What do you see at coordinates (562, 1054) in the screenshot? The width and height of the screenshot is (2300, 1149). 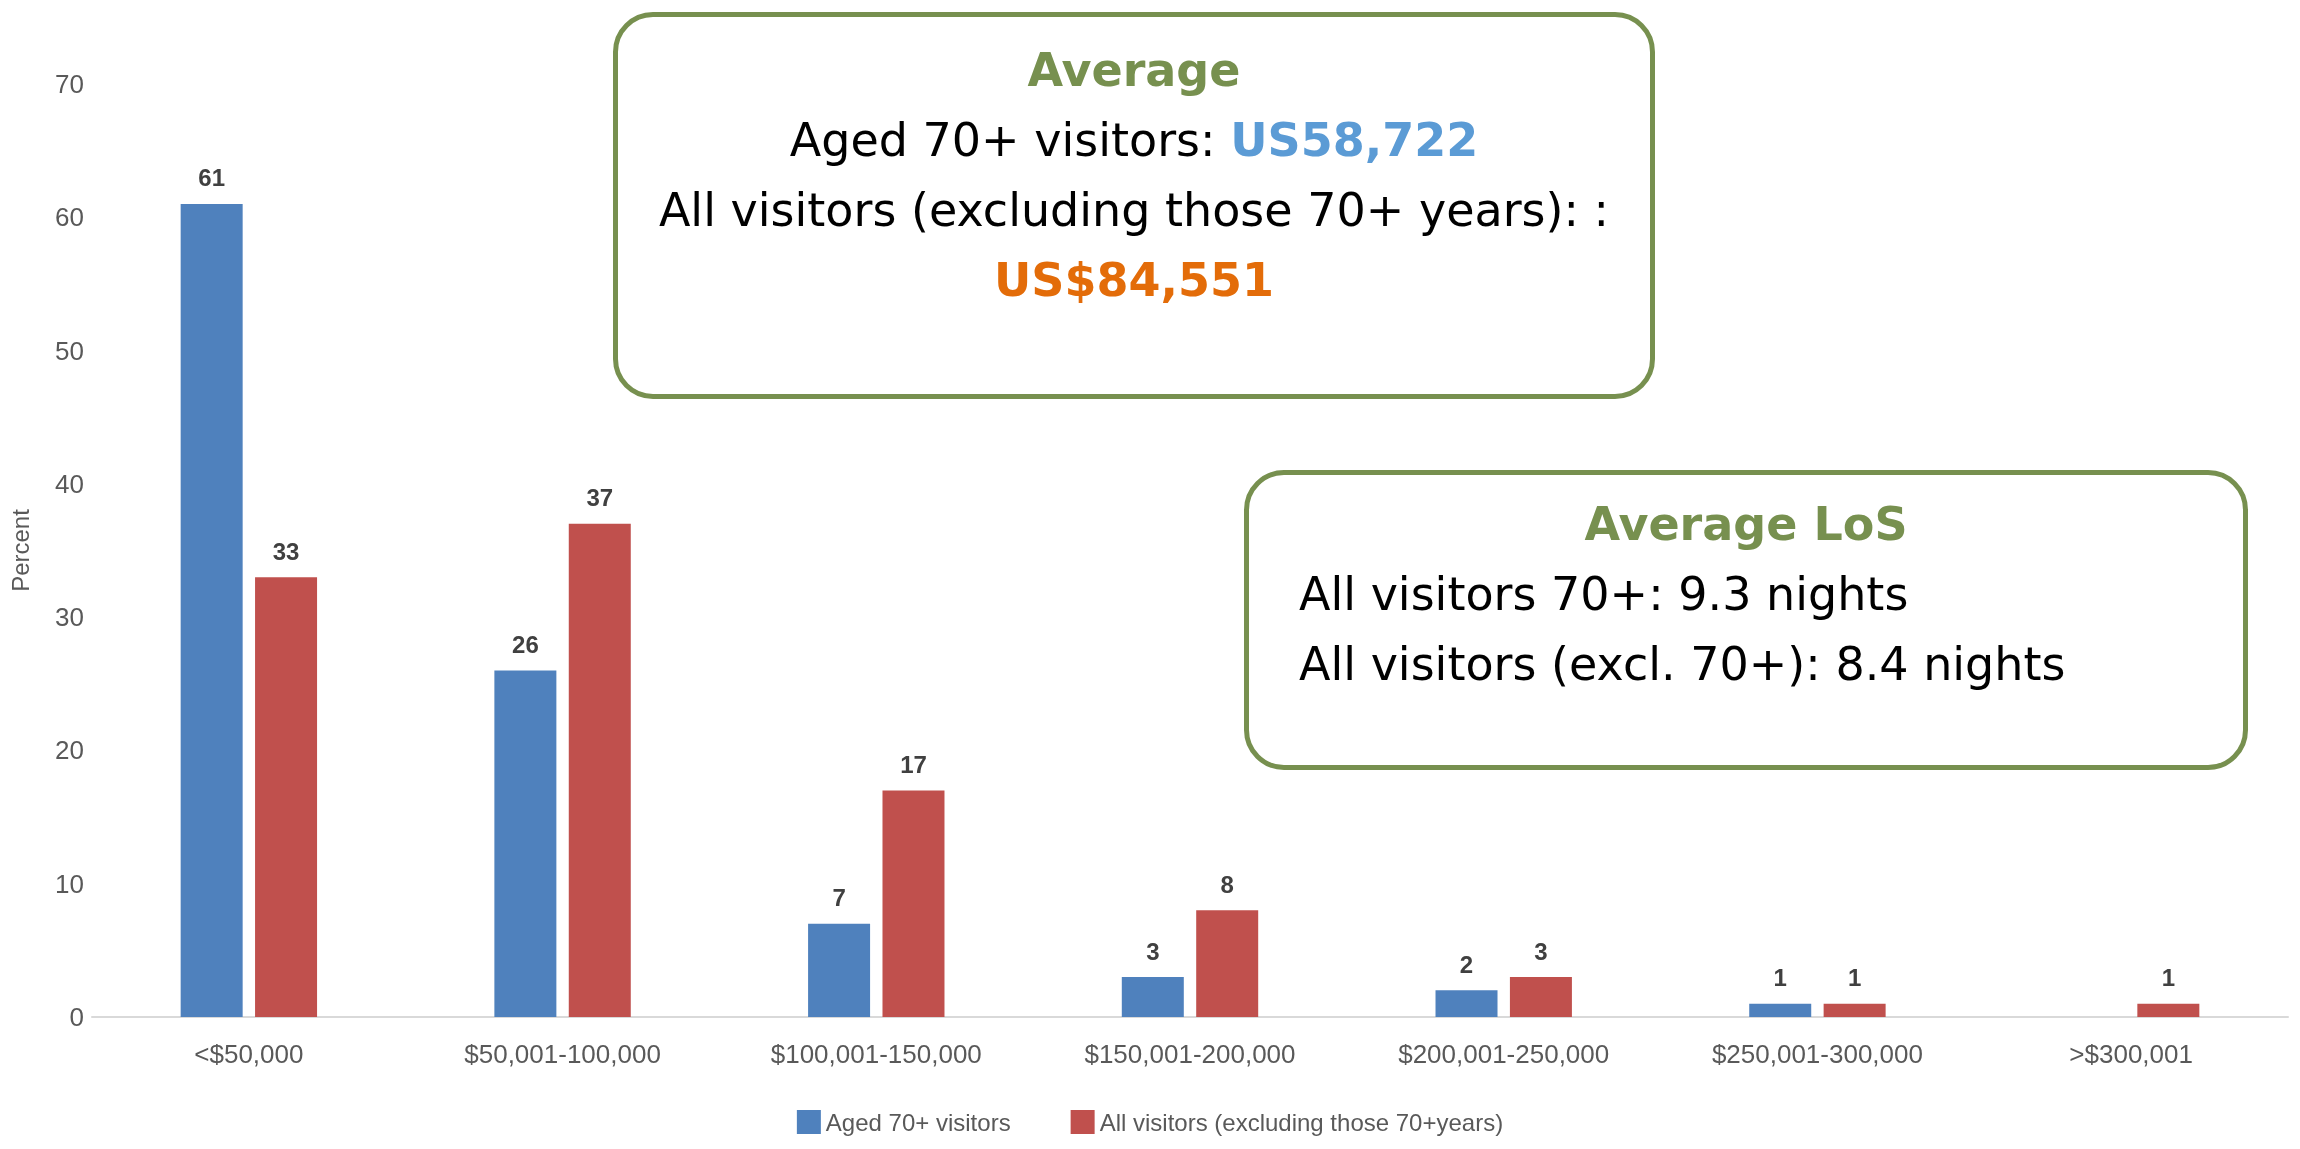 I see `x-tick-label: $50,001-100,000` at bounding box center [562, 1054].